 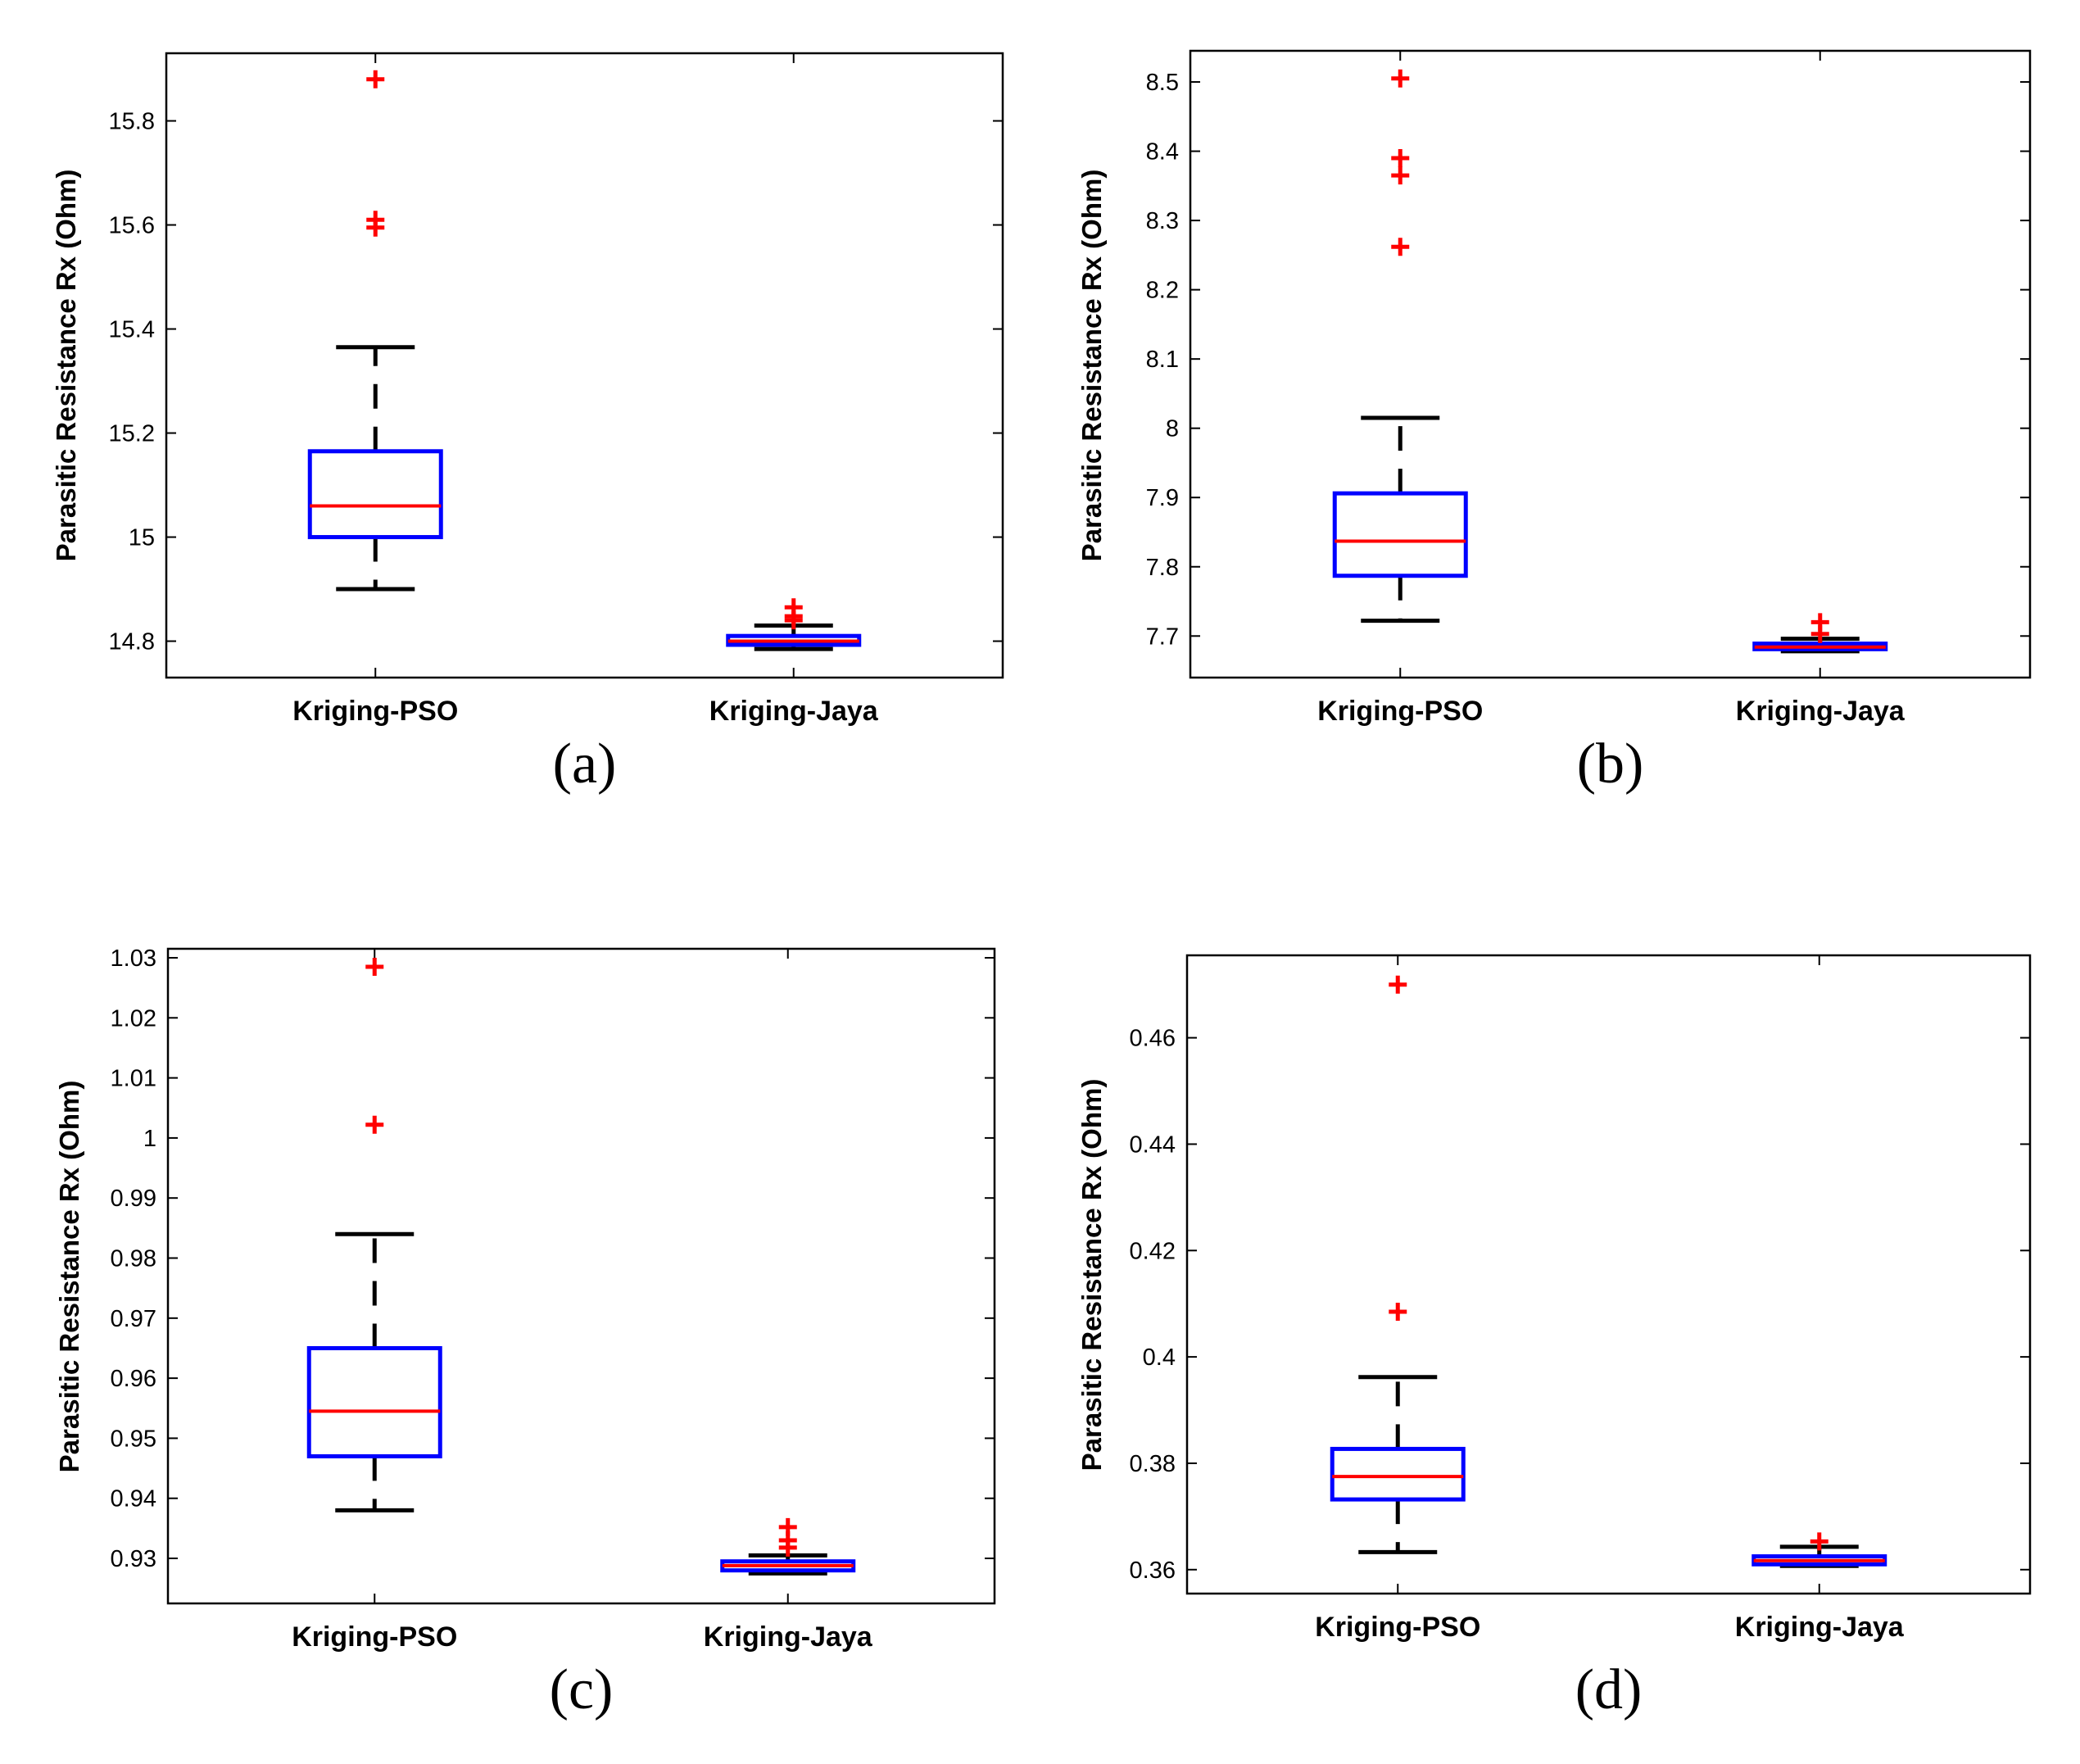 What do you see at coordinates (132, 122) in the screenshot?
I see `y-tick-label: 15.8` at bounding box center [132, 122].